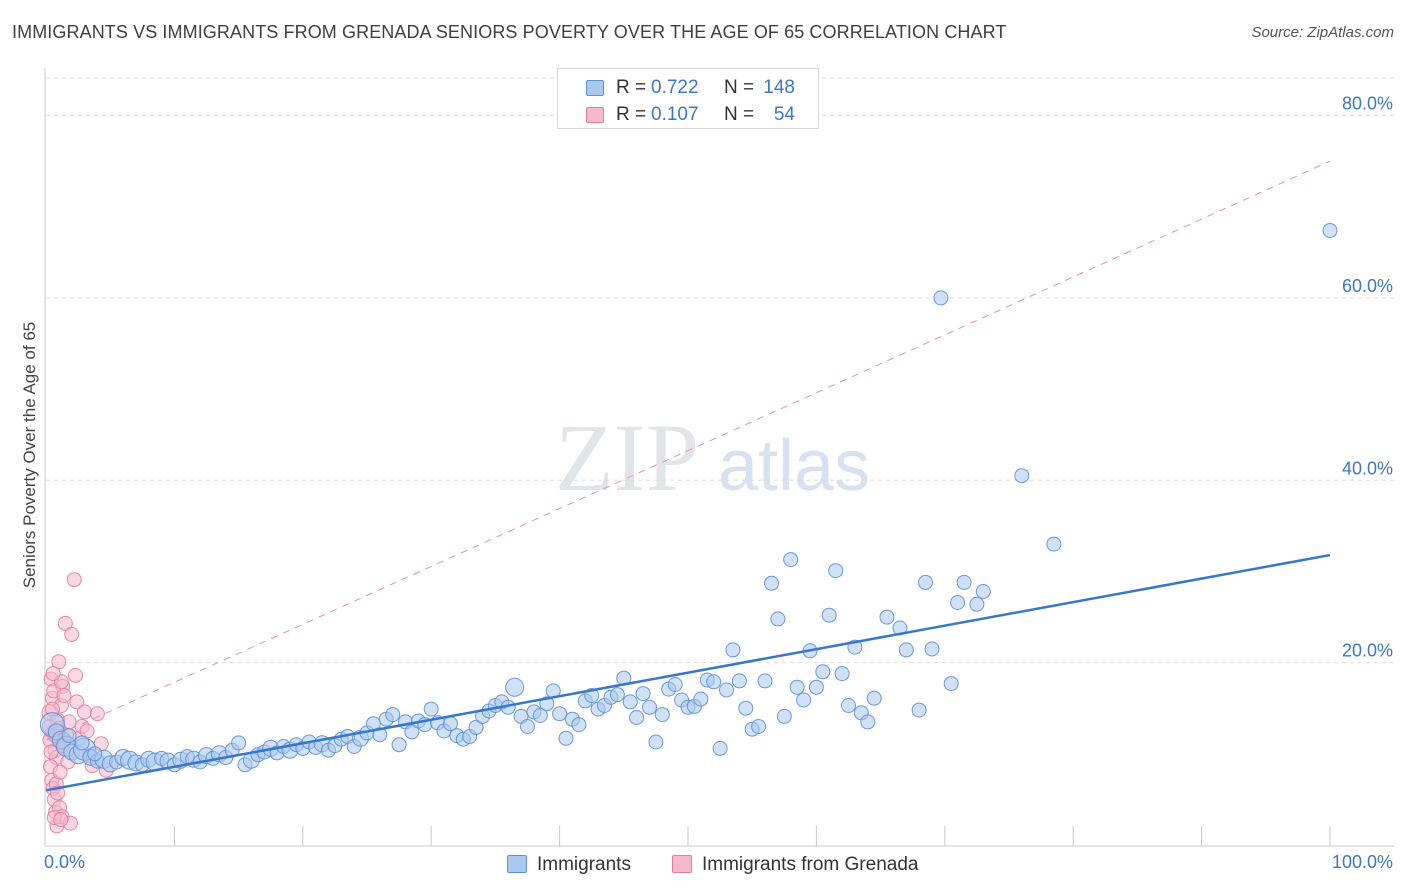 The image size is (1406, 892). I want to click on y-tick-label-40: 40.0%, so click(1367, 468).